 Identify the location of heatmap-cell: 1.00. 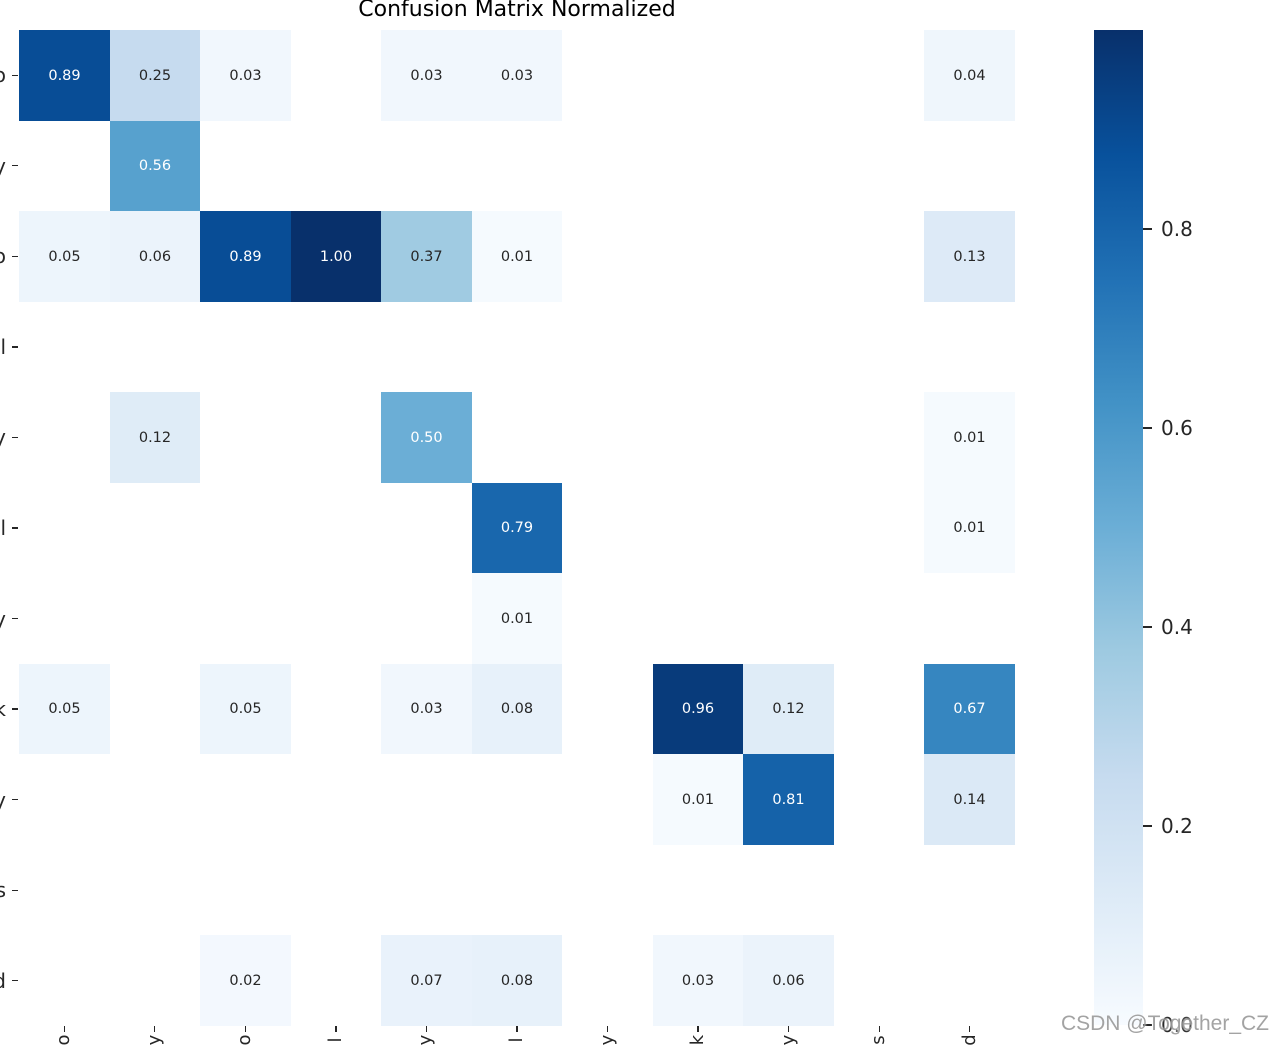
(336, 256).